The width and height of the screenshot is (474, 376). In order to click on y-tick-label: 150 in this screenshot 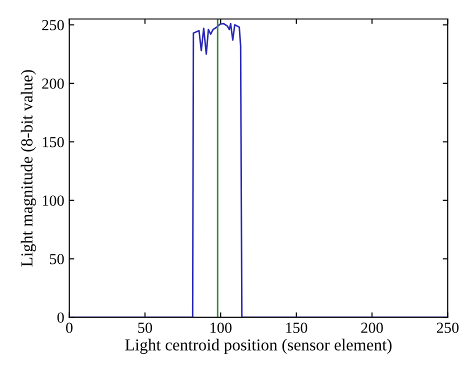, I will do `click(53, 142)`.